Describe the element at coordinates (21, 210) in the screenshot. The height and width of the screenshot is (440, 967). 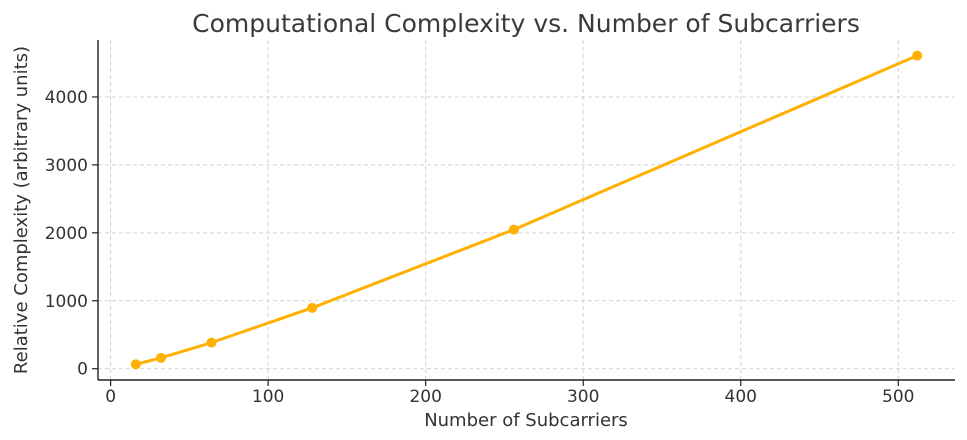
I see `y-axis-title: Relative Complexity (arbitrary units)` at that location.